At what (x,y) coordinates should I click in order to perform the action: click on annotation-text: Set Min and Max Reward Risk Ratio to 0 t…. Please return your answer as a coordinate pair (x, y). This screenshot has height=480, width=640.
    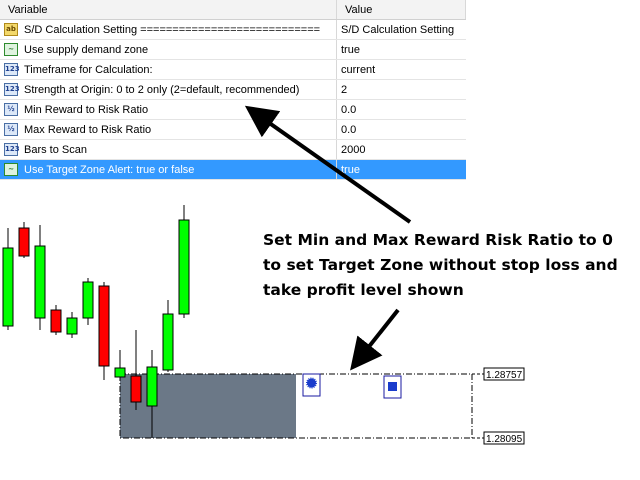
    Looking at the image, I should click on (443, 265).